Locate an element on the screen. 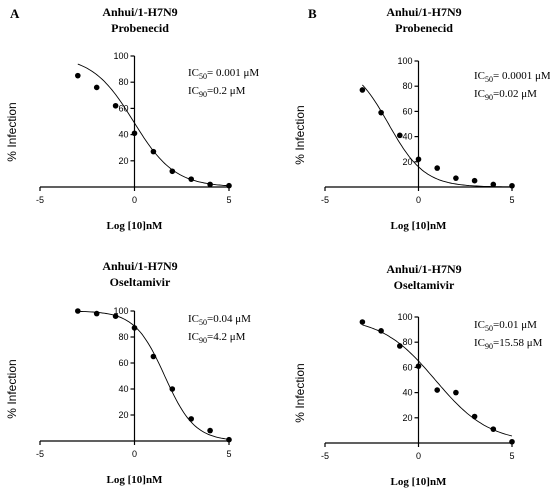 This screenshot has height=494, width=550. ic50-annotation: IC50=0.01 μM is located at coordinates (505, 326).